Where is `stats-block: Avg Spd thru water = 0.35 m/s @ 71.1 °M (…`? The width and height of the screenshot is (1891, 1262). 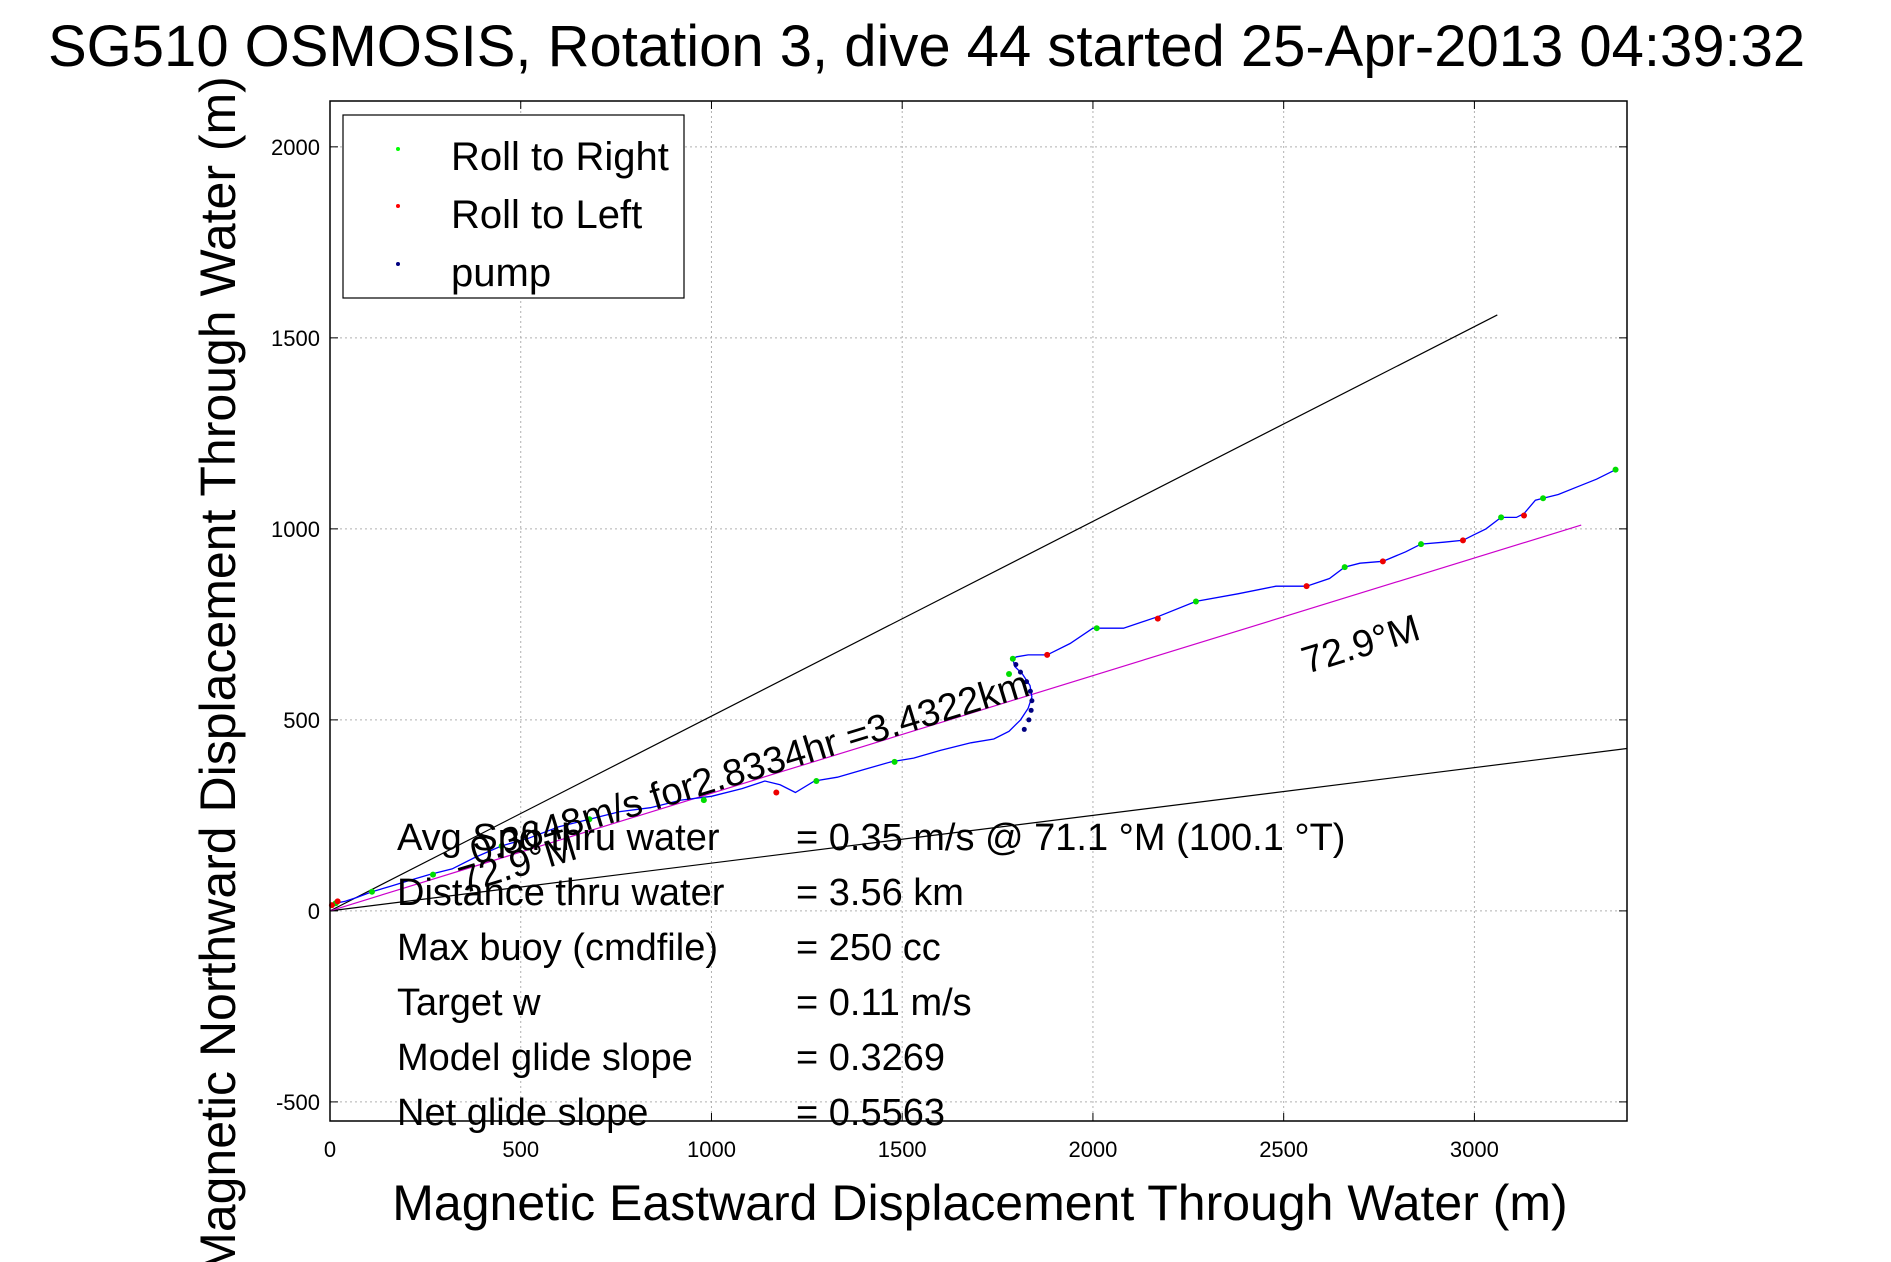 stats-block: Avg Spd thru water = 0.35 m/s @ 71.1 °M (… is located at coordinates (871, 975).